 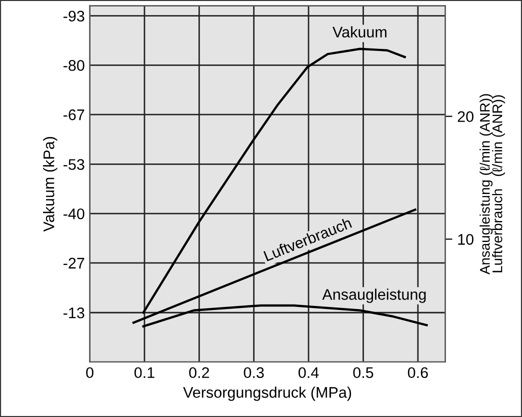 I want to click on y-tick-label: -13, so click(x=74, y=312).